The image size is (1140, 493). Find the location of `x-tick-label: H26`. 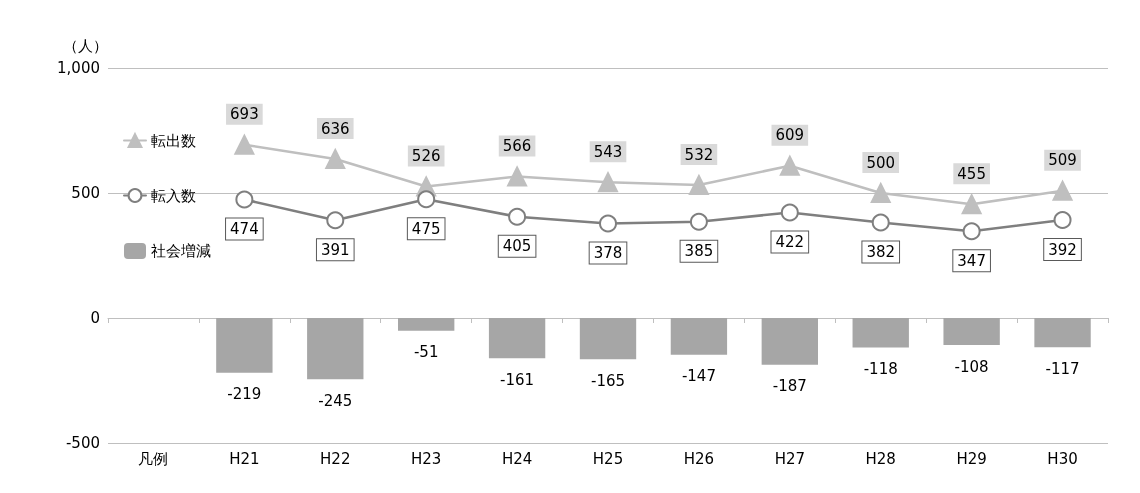

x-tick-label: H26 is located at coordinates (699, 458).